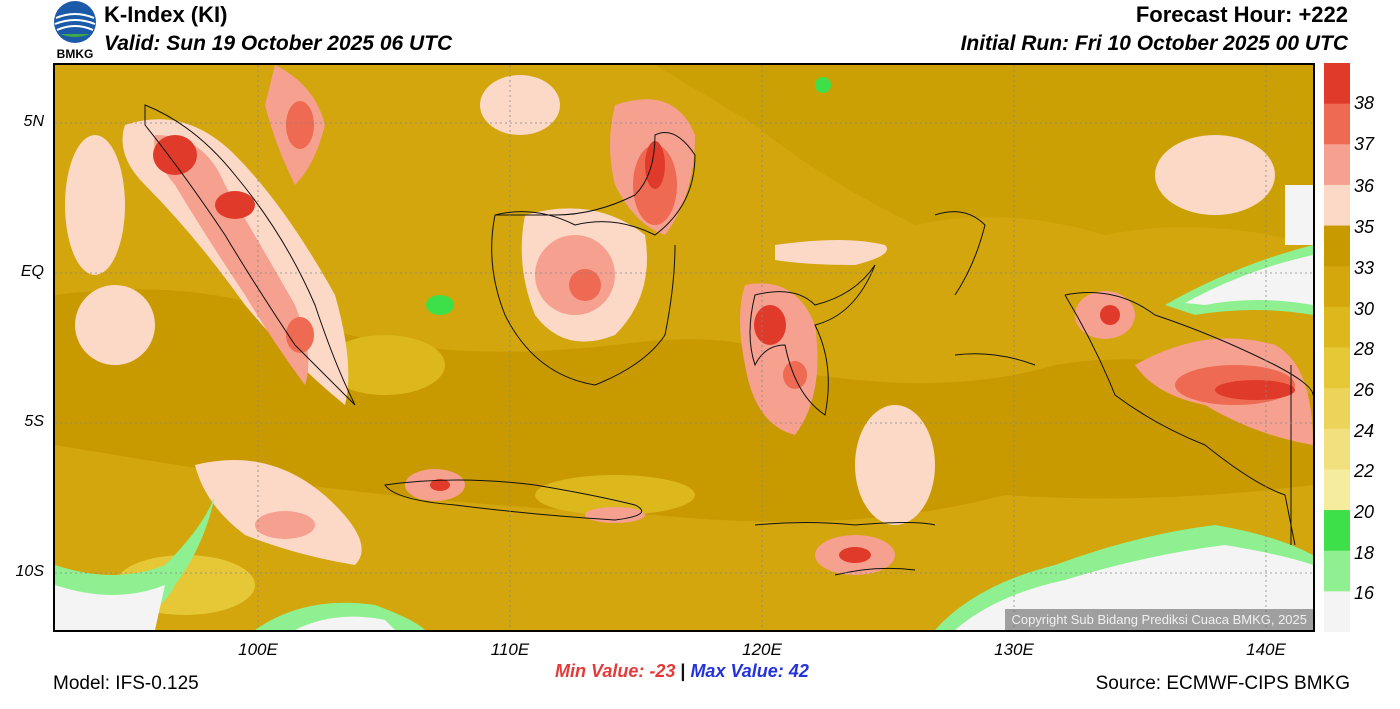 The width and height of the screenshot is (1400, 709). What do you see at coordinates (75, 53) in the screenshot?
I see `logo-text: BMKG` at bounding box center [75, 53].